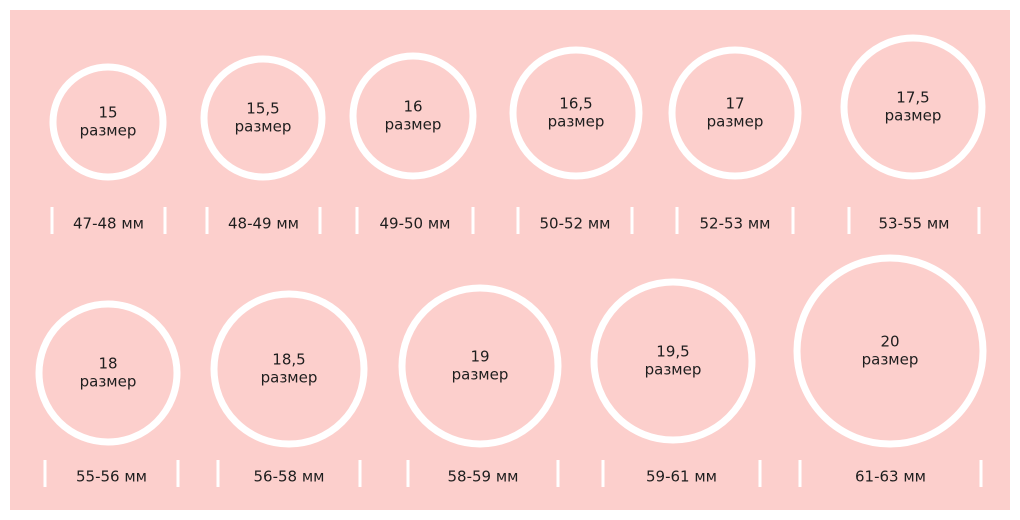 This screenshot has width=1020, height=520. Describe the element at coordinates (575, 104) in the screenshot. I see `ring-size: 16,5` at that location.